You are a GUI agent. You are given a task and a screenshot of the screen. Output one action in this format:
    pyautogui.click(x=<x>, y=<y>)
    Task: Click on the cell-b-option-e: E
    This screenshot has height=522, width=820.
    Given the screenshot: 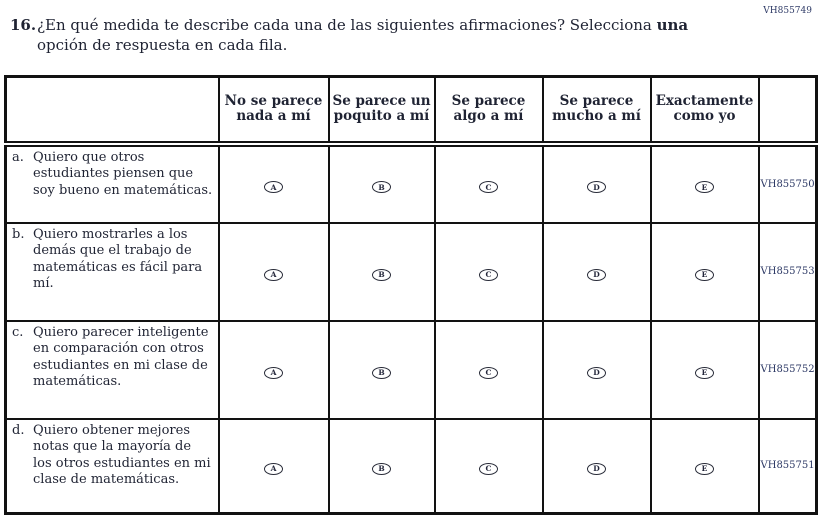 What is the action you would take?
    pyautogui.click(x=704, y=271)
    